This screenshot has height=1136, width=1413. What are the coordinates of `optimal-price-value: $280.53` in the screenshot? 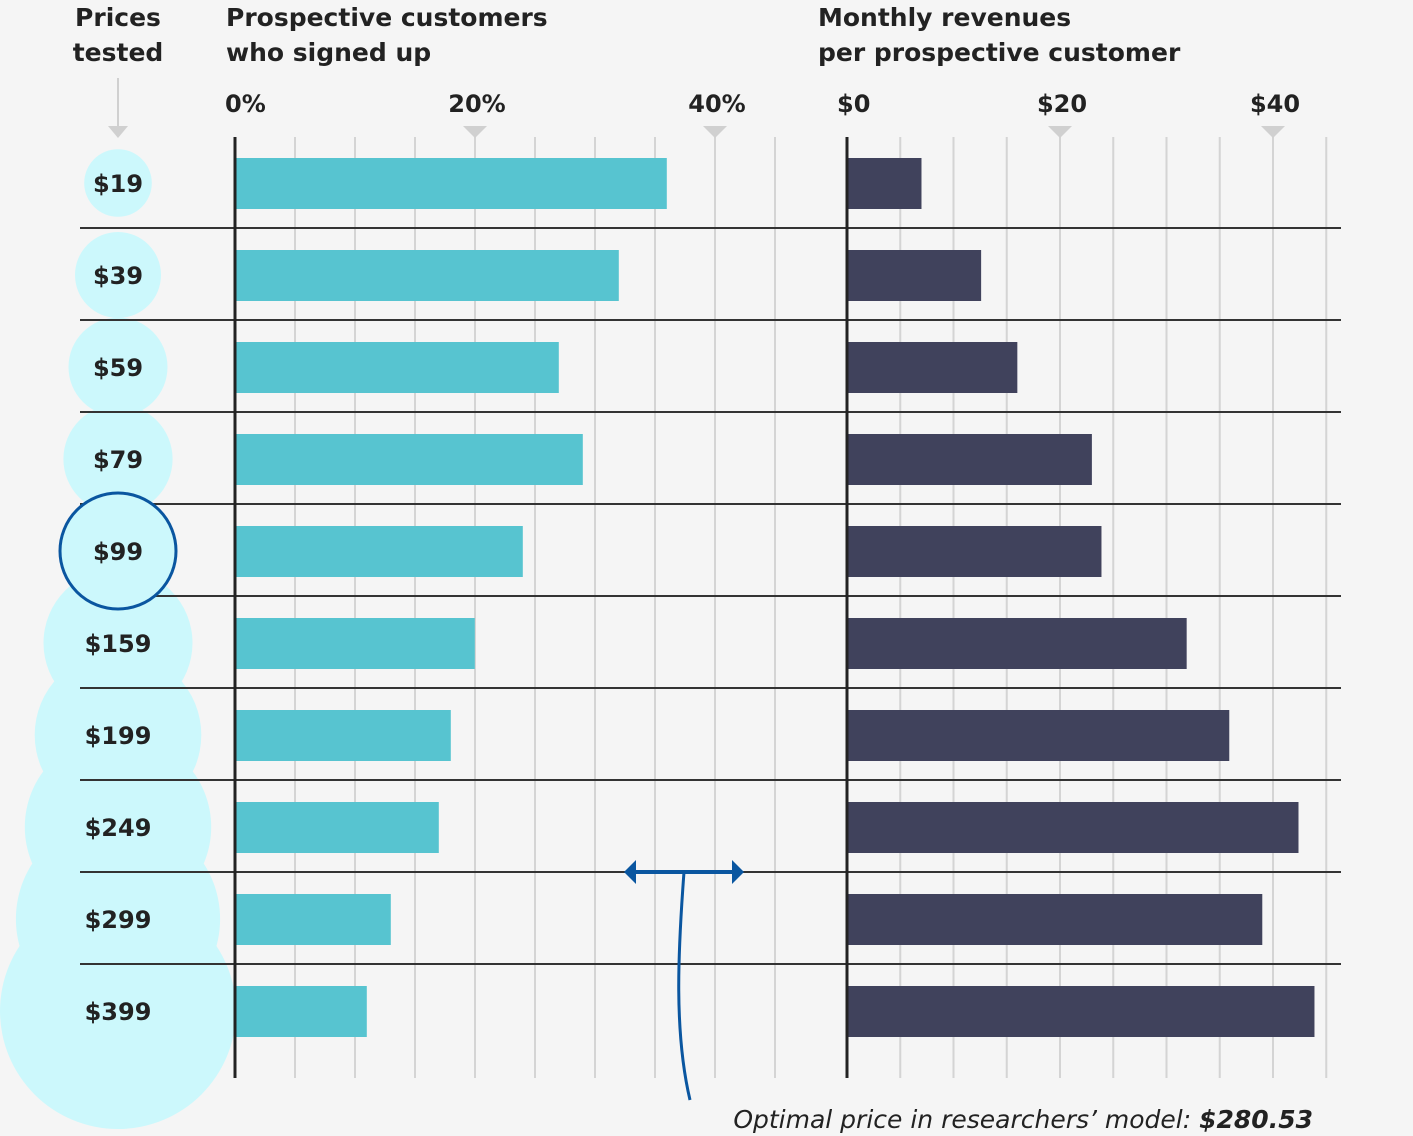 It's located at (1256, 1119).